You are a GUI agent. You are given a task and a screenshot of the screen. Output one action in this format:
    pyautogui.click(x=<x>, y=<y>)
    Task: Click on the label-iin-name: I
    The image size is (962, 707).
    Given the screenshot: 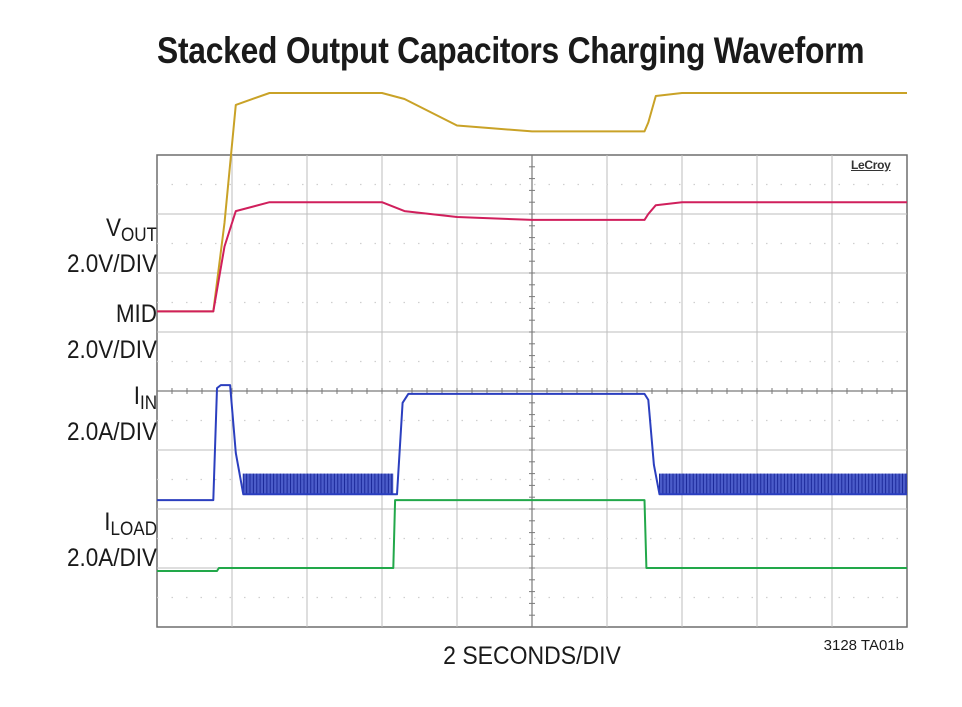 What is the action you would take?
    pyautogui.click(x=136, y=396)
    